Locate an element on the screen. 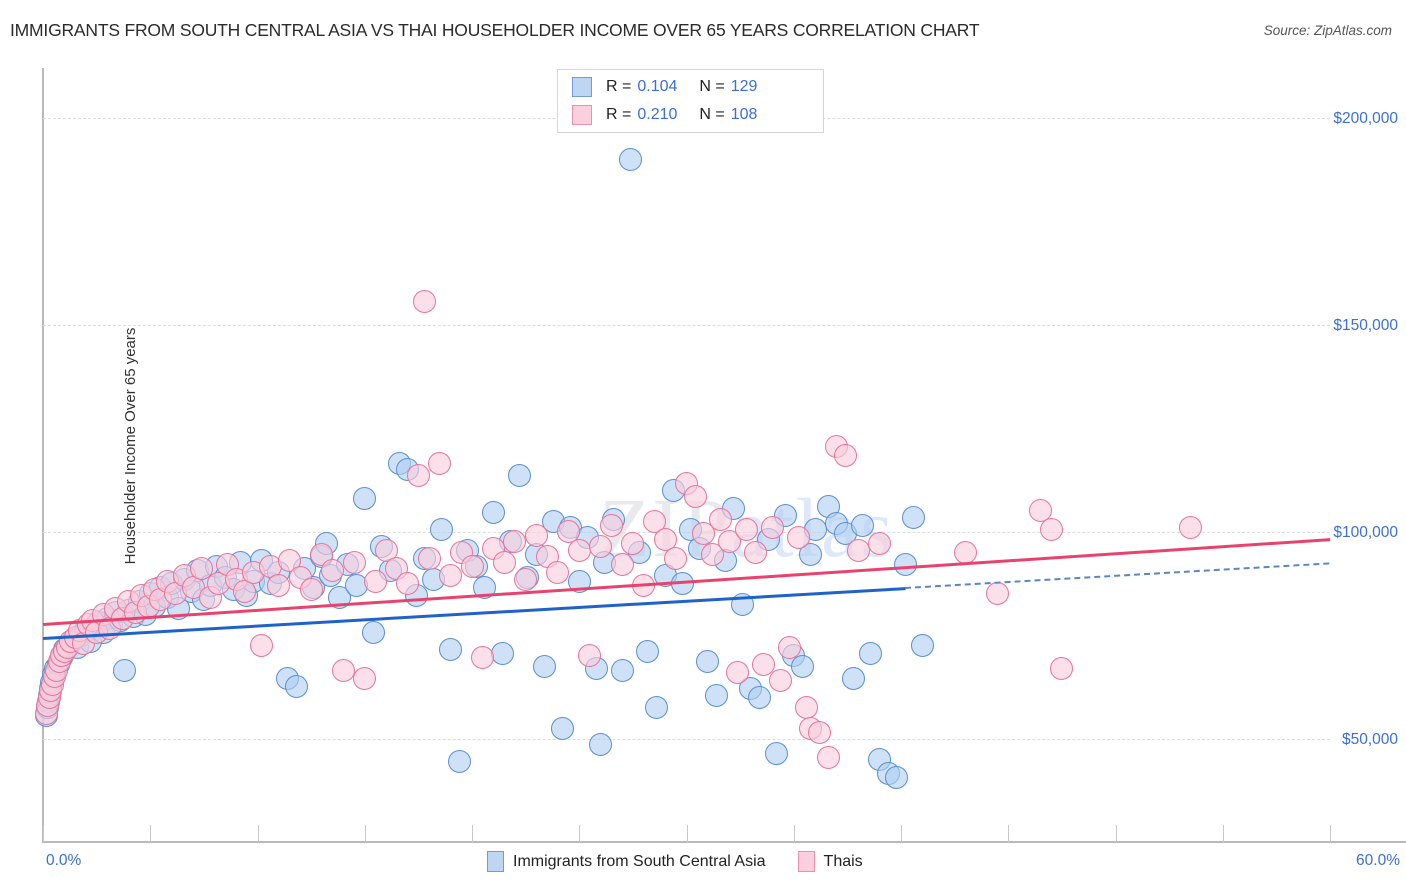 The image size is (1406, 892). stats-row-blue: R = 0.104 N = 129 is located at coordinates (664, 87).